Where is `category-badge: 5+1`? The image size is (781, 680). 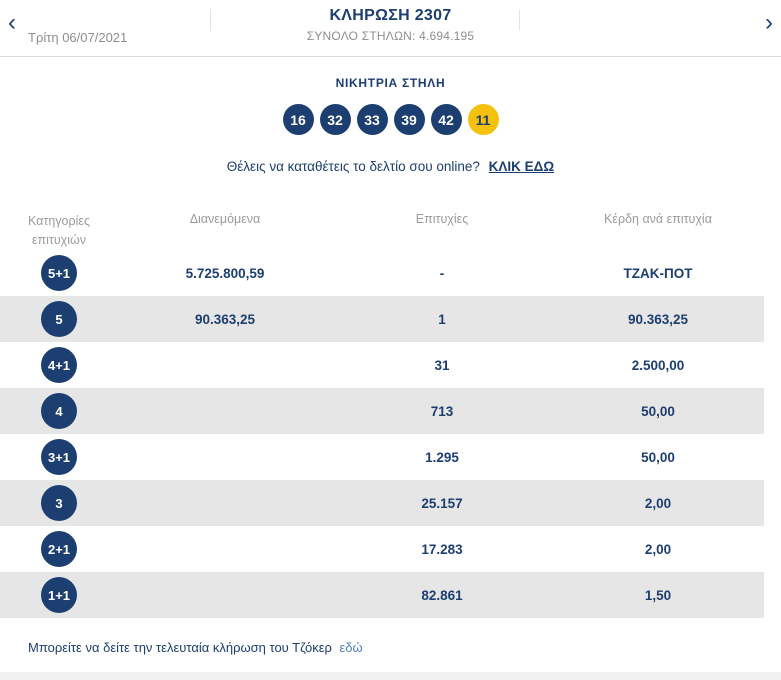 category-badge: 5+1 is located at coordinates (59, 273).